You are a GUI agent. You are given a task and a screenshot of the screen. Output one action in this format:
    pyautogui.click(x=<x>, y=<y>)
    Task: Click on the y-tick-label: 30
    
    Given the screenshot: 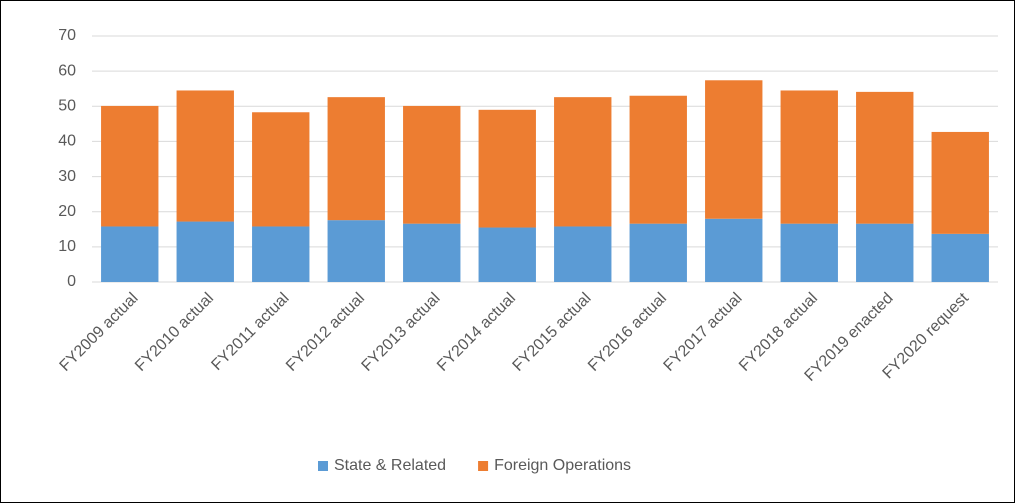 What is the action you would take?
    pyautogui.click(x=67, y=176)
    